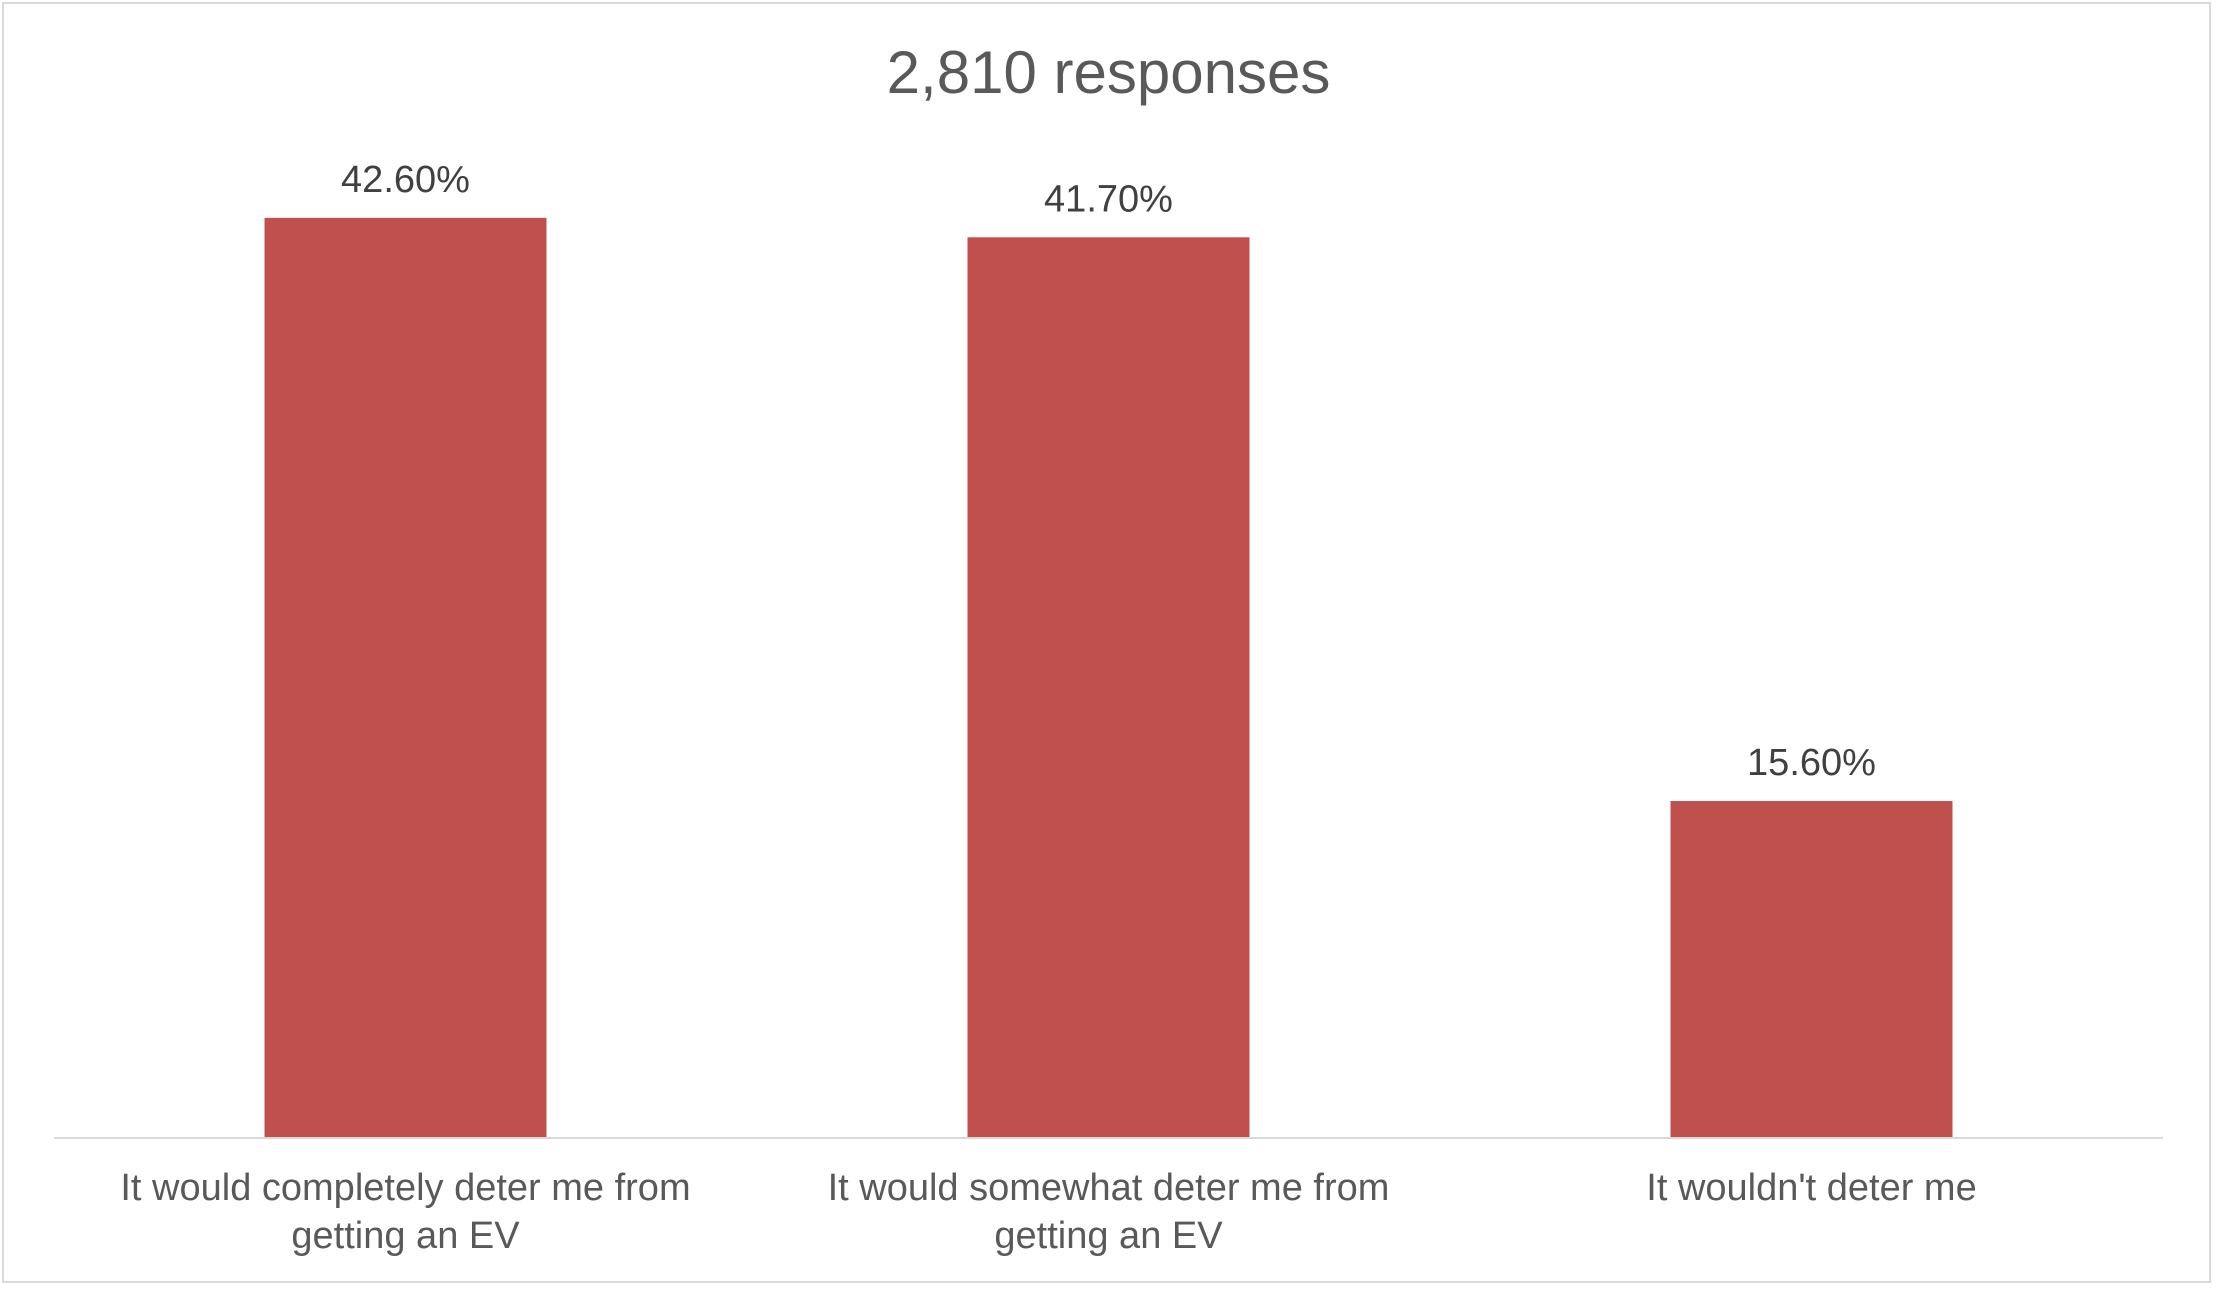 The width and height of the screenshot is (2217, 1289). I want to click on value-label-1: 41.70%, so click(1108, 199).